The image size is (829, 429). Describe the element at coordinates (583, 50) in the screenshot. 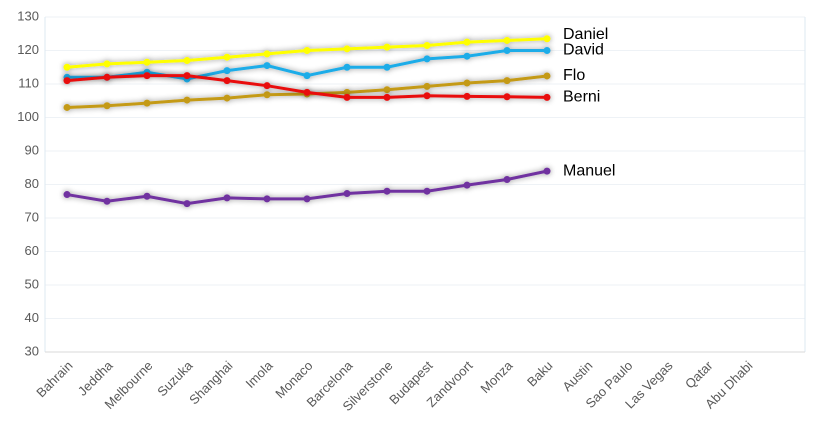

I see `series-label: David` at that location.